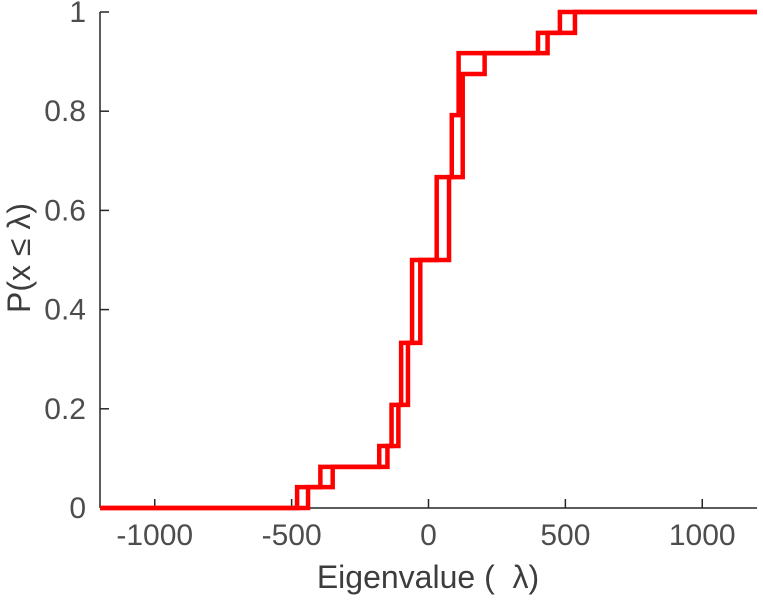 This screenshot has height=600, width=763. Describe the element at coordinates (77, 14) in the screenshot. I see `y-tick-label: 1` at that location.